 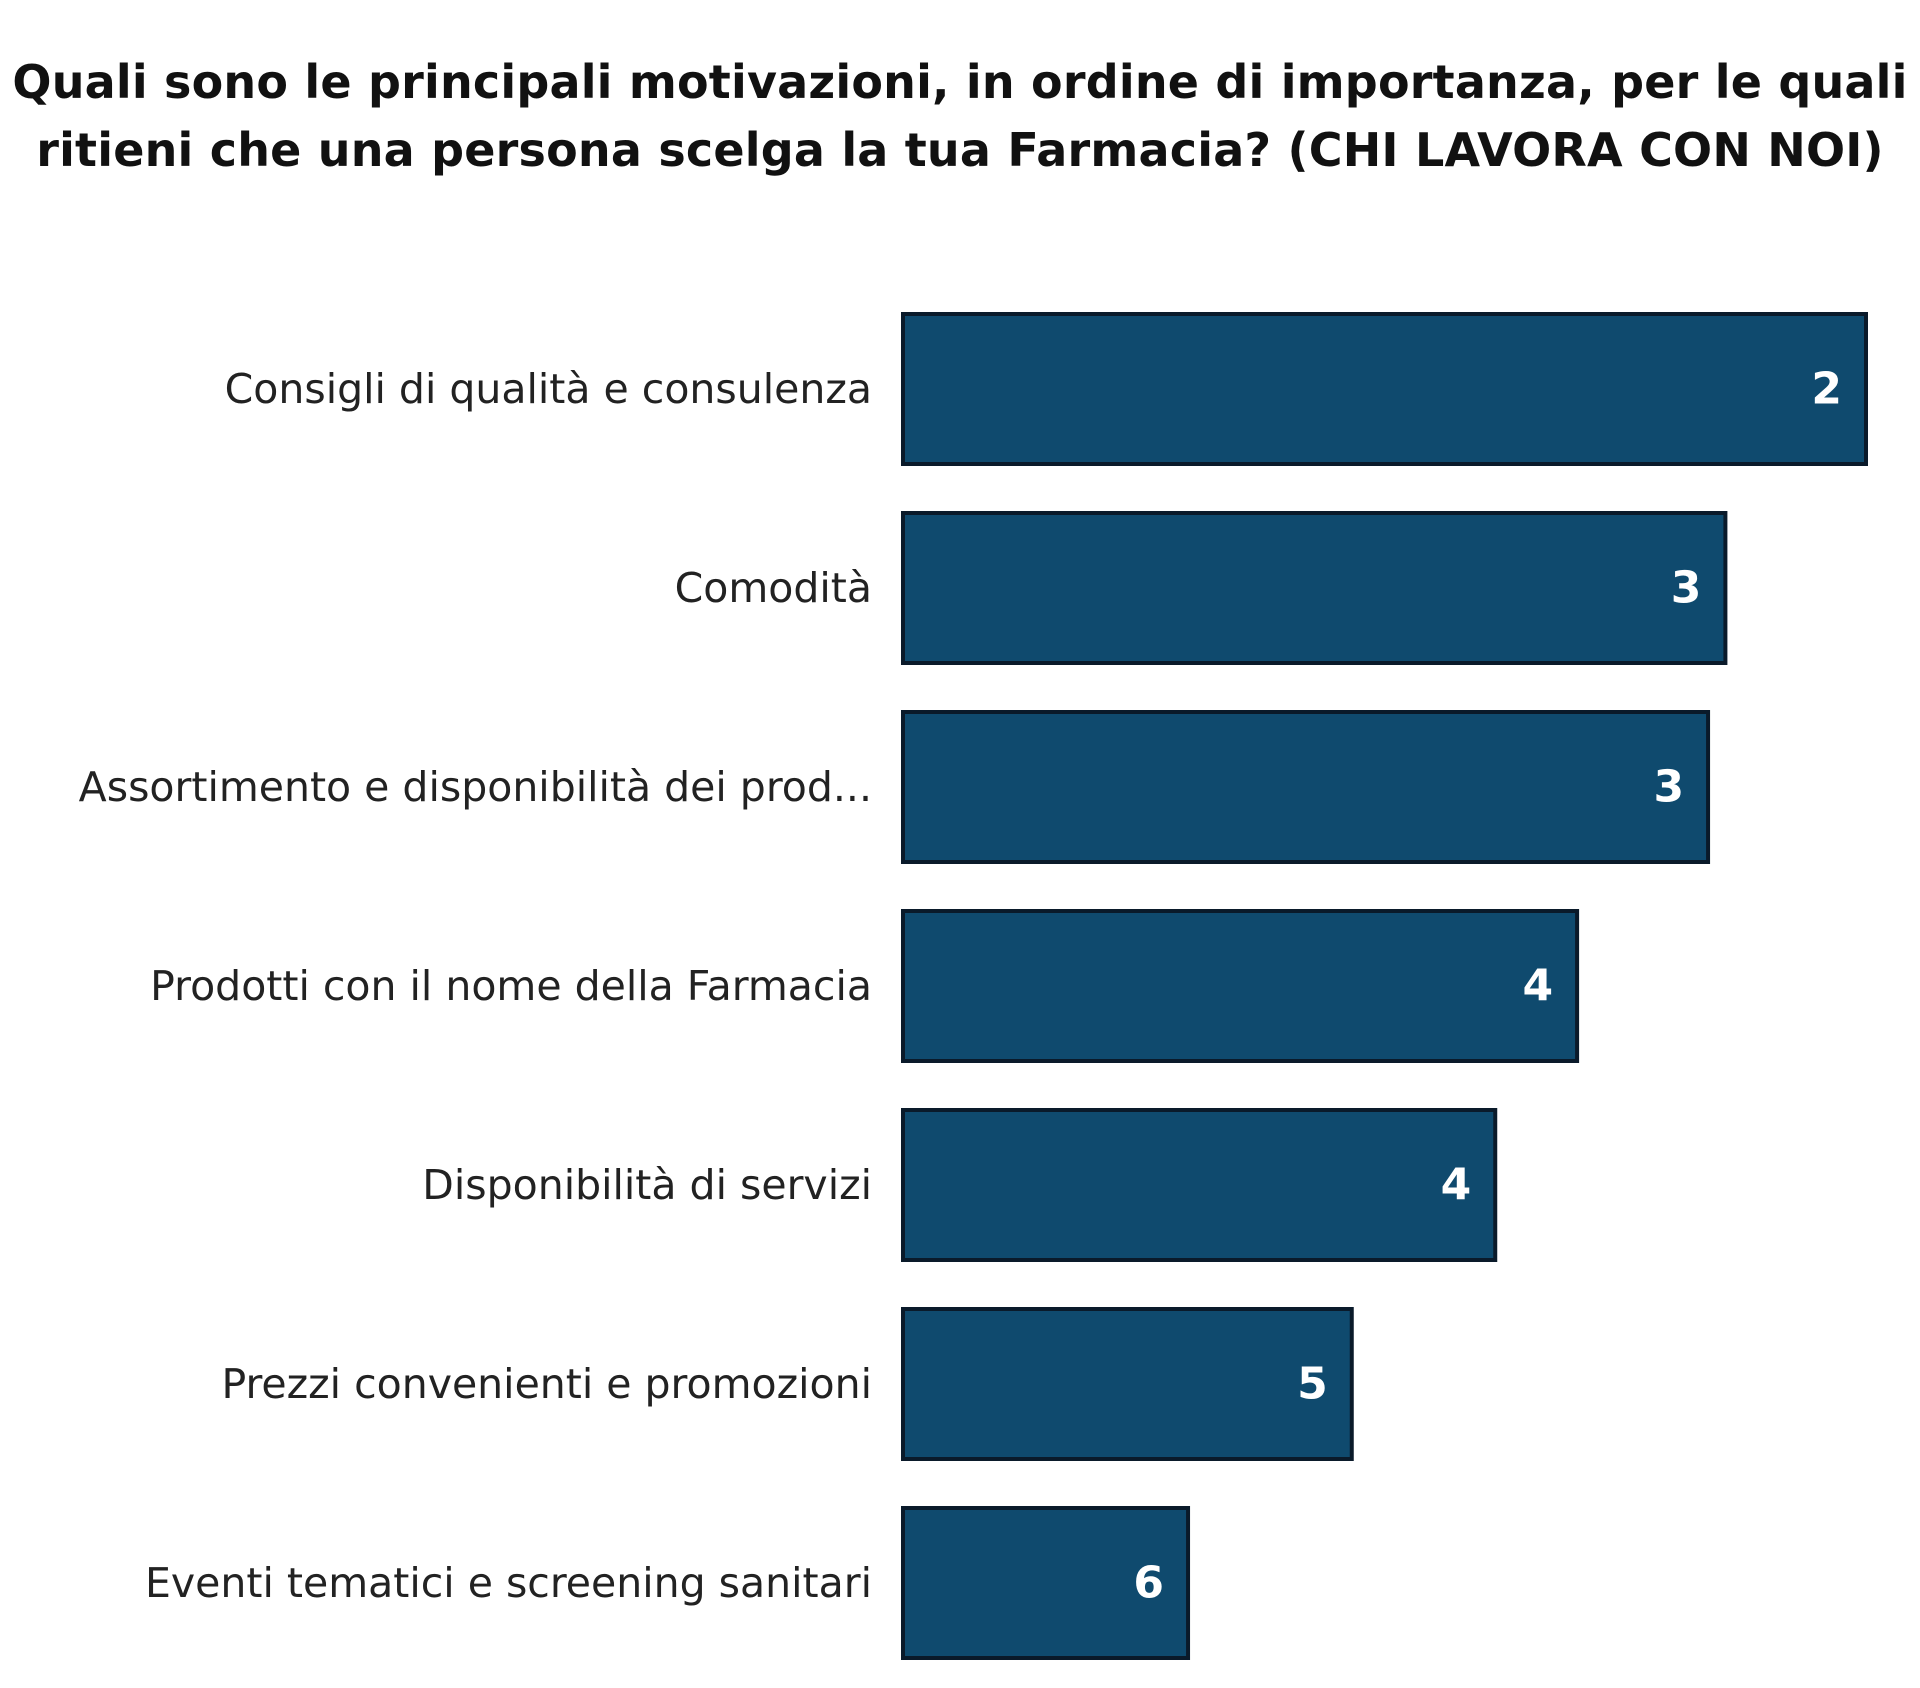 I want to click on category-label-2: Comodità, so click(x=773, y=588).